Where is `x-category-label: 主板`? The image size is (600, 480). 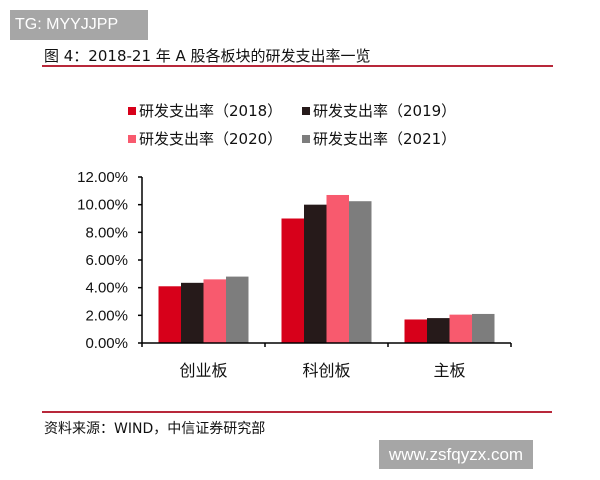
x-category-label: 主板 is located at coordinates (449, 370).